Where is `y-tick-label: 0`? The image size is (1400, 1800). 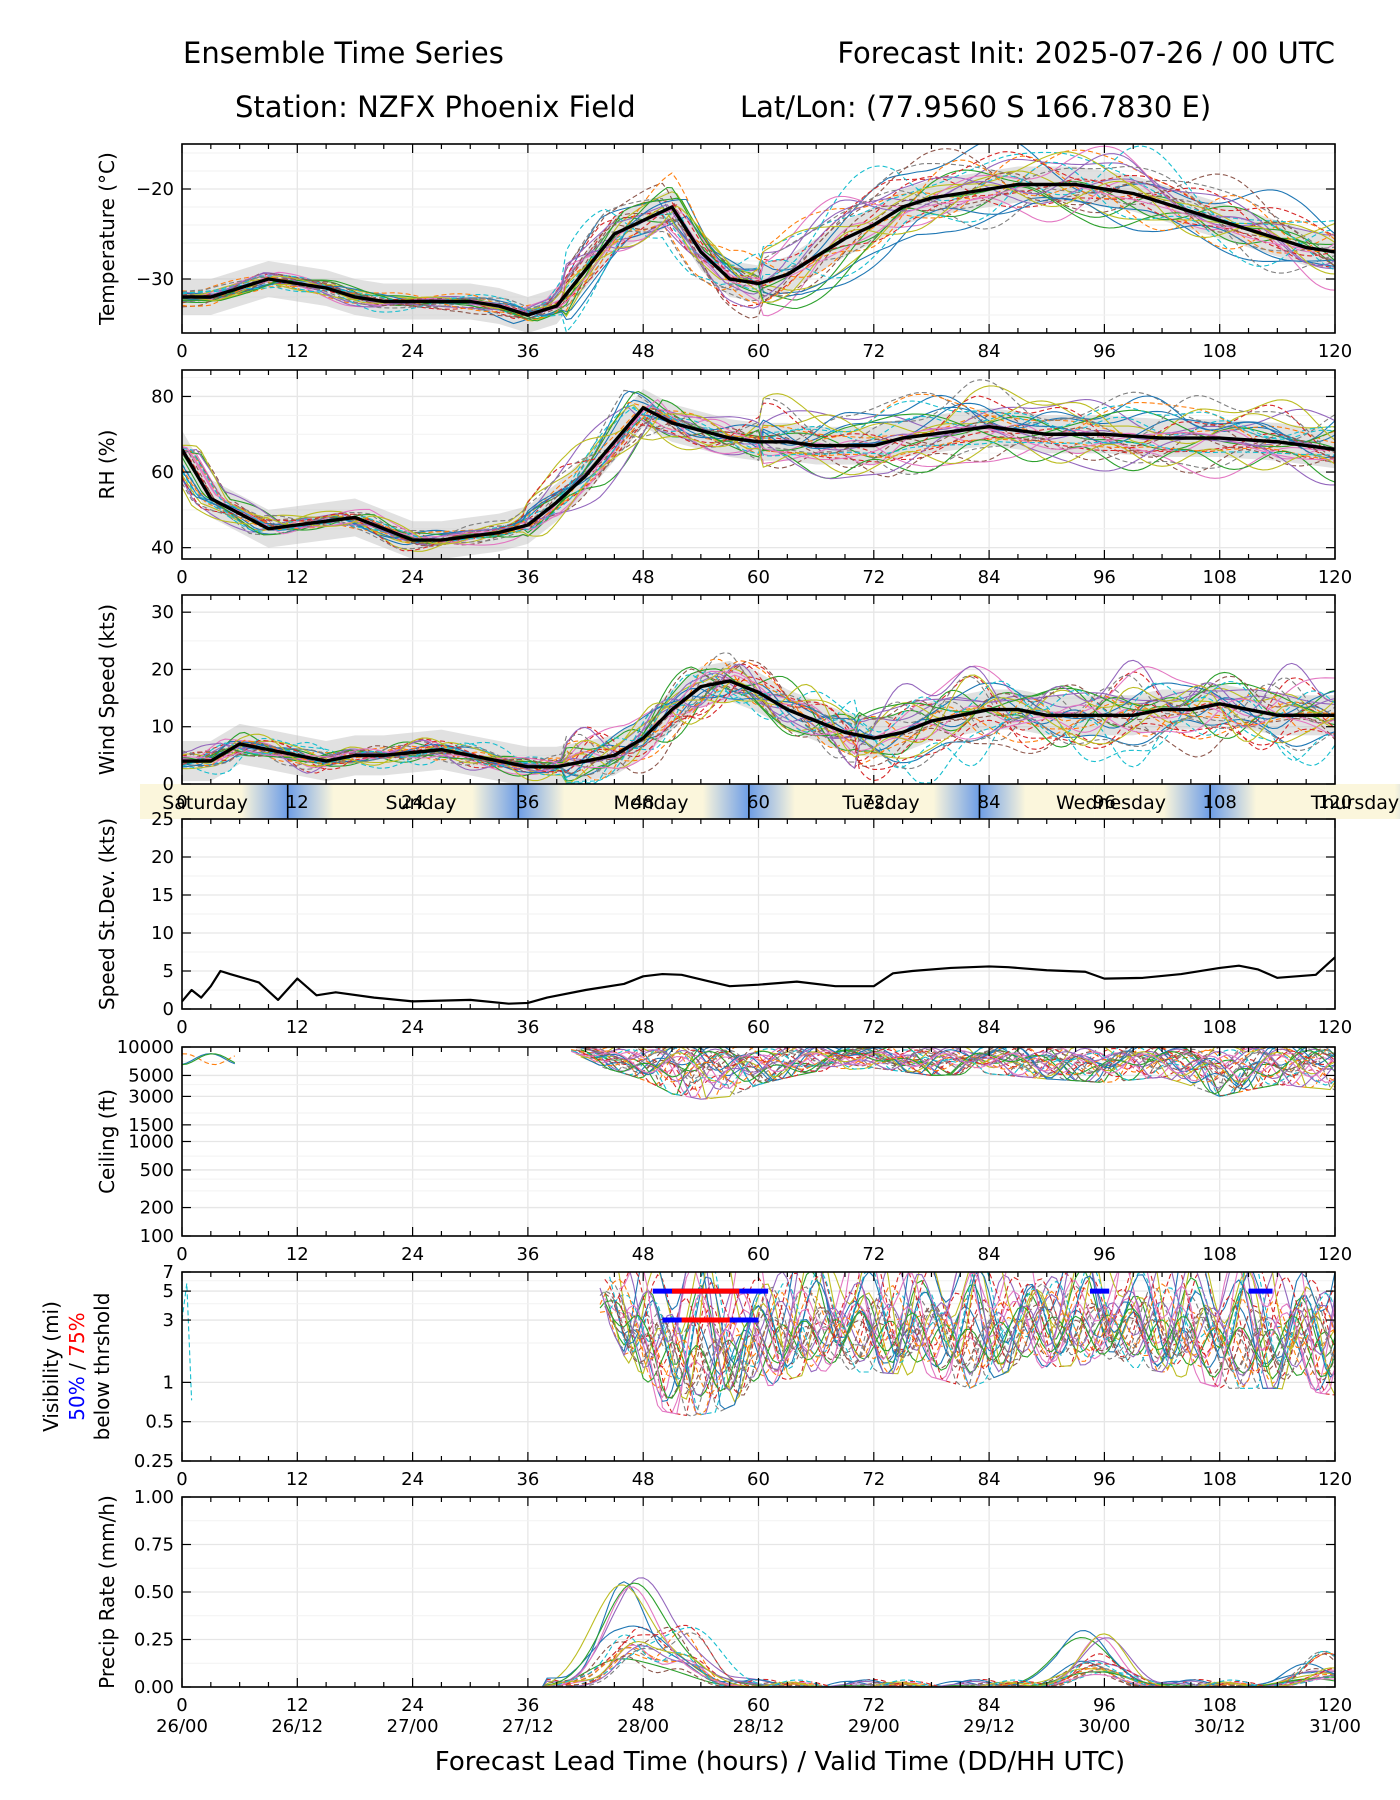 y-tick-label: 0 is located at coordinates (168, 784).